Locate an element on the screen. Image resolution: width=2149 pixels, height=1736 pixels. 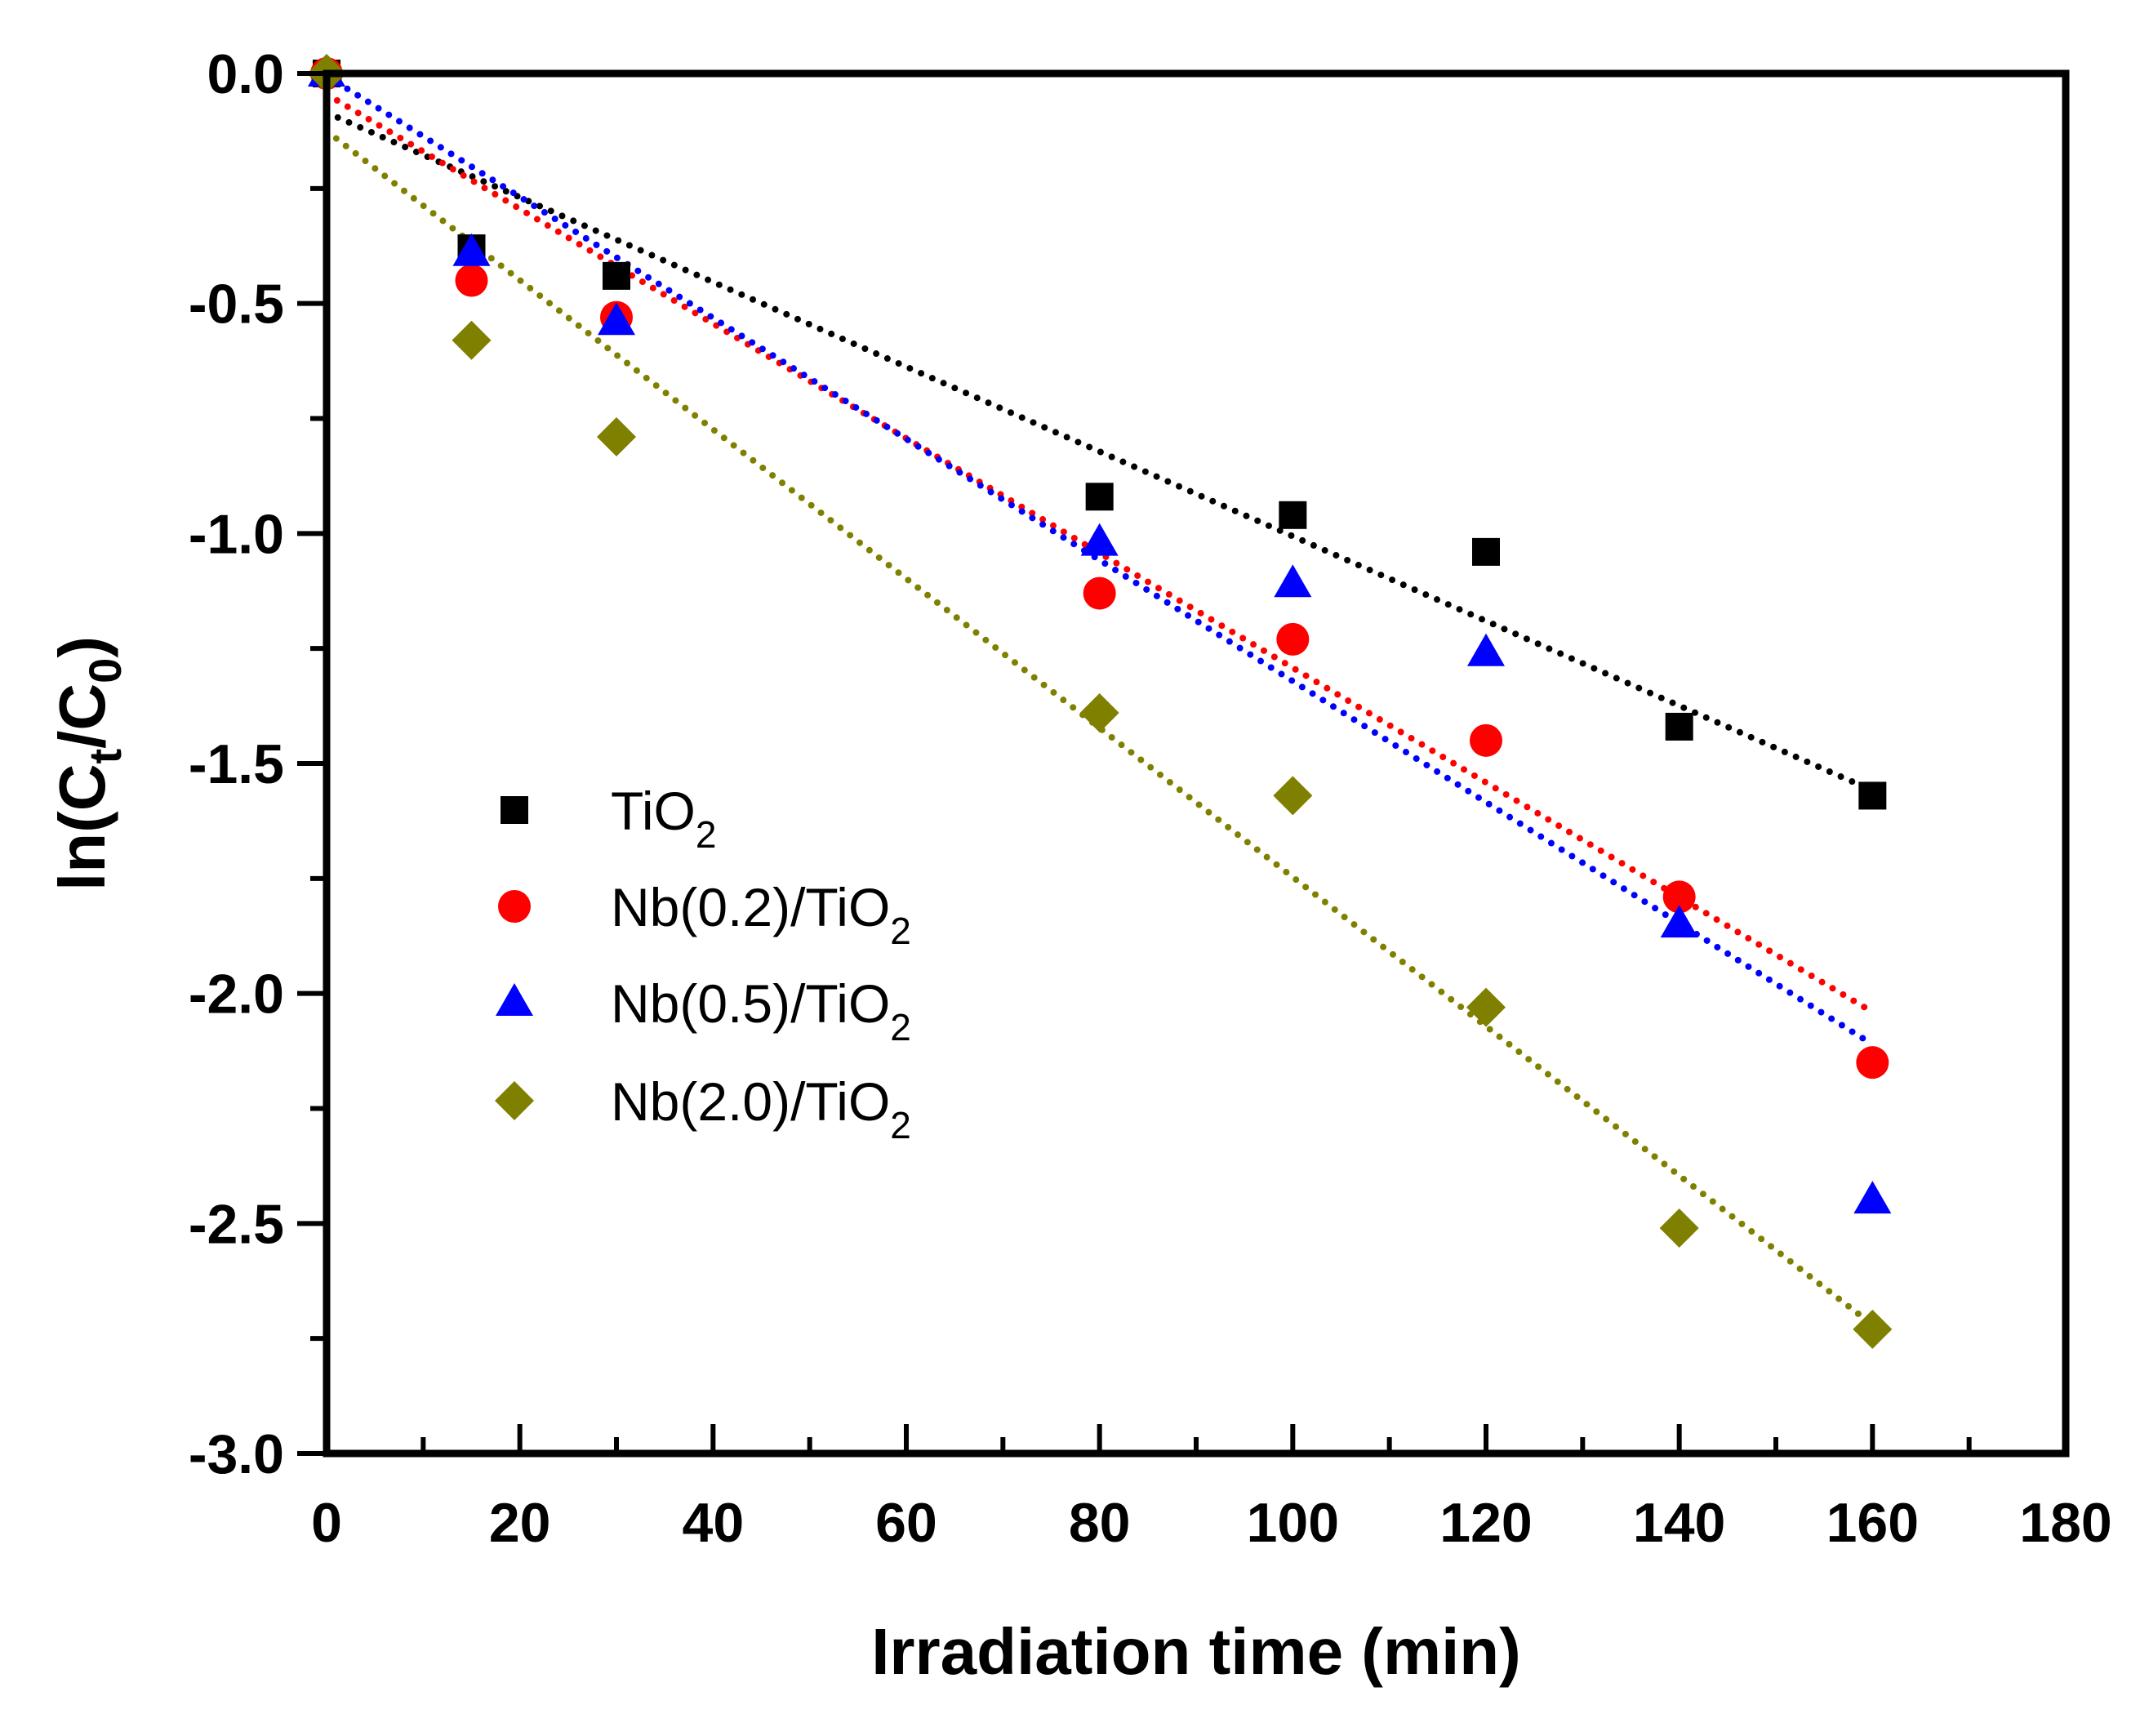
legend-label-main: Nb(2.0)/TiO is located at coordinates (751, 1101).